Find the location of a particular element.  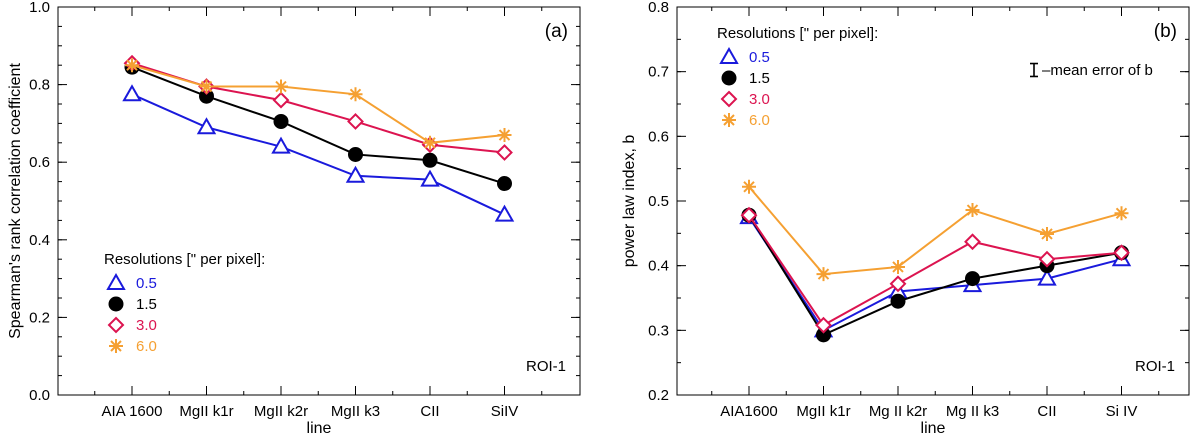

x-tick-label: MgII k2r is located at coordinates (281, 411).